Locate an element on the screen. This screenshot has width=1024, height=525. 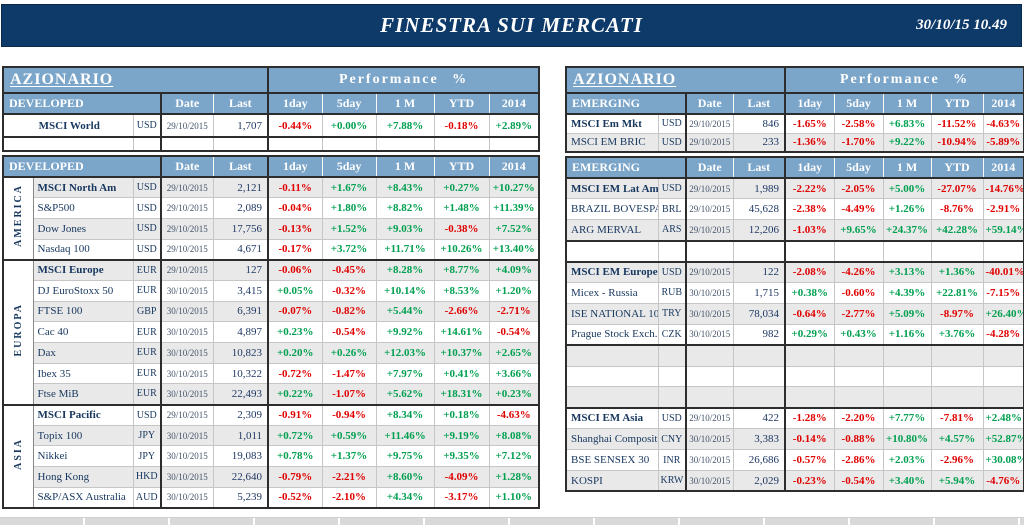
perf-ytd: +8.53% is located at coordinates (461, 290).